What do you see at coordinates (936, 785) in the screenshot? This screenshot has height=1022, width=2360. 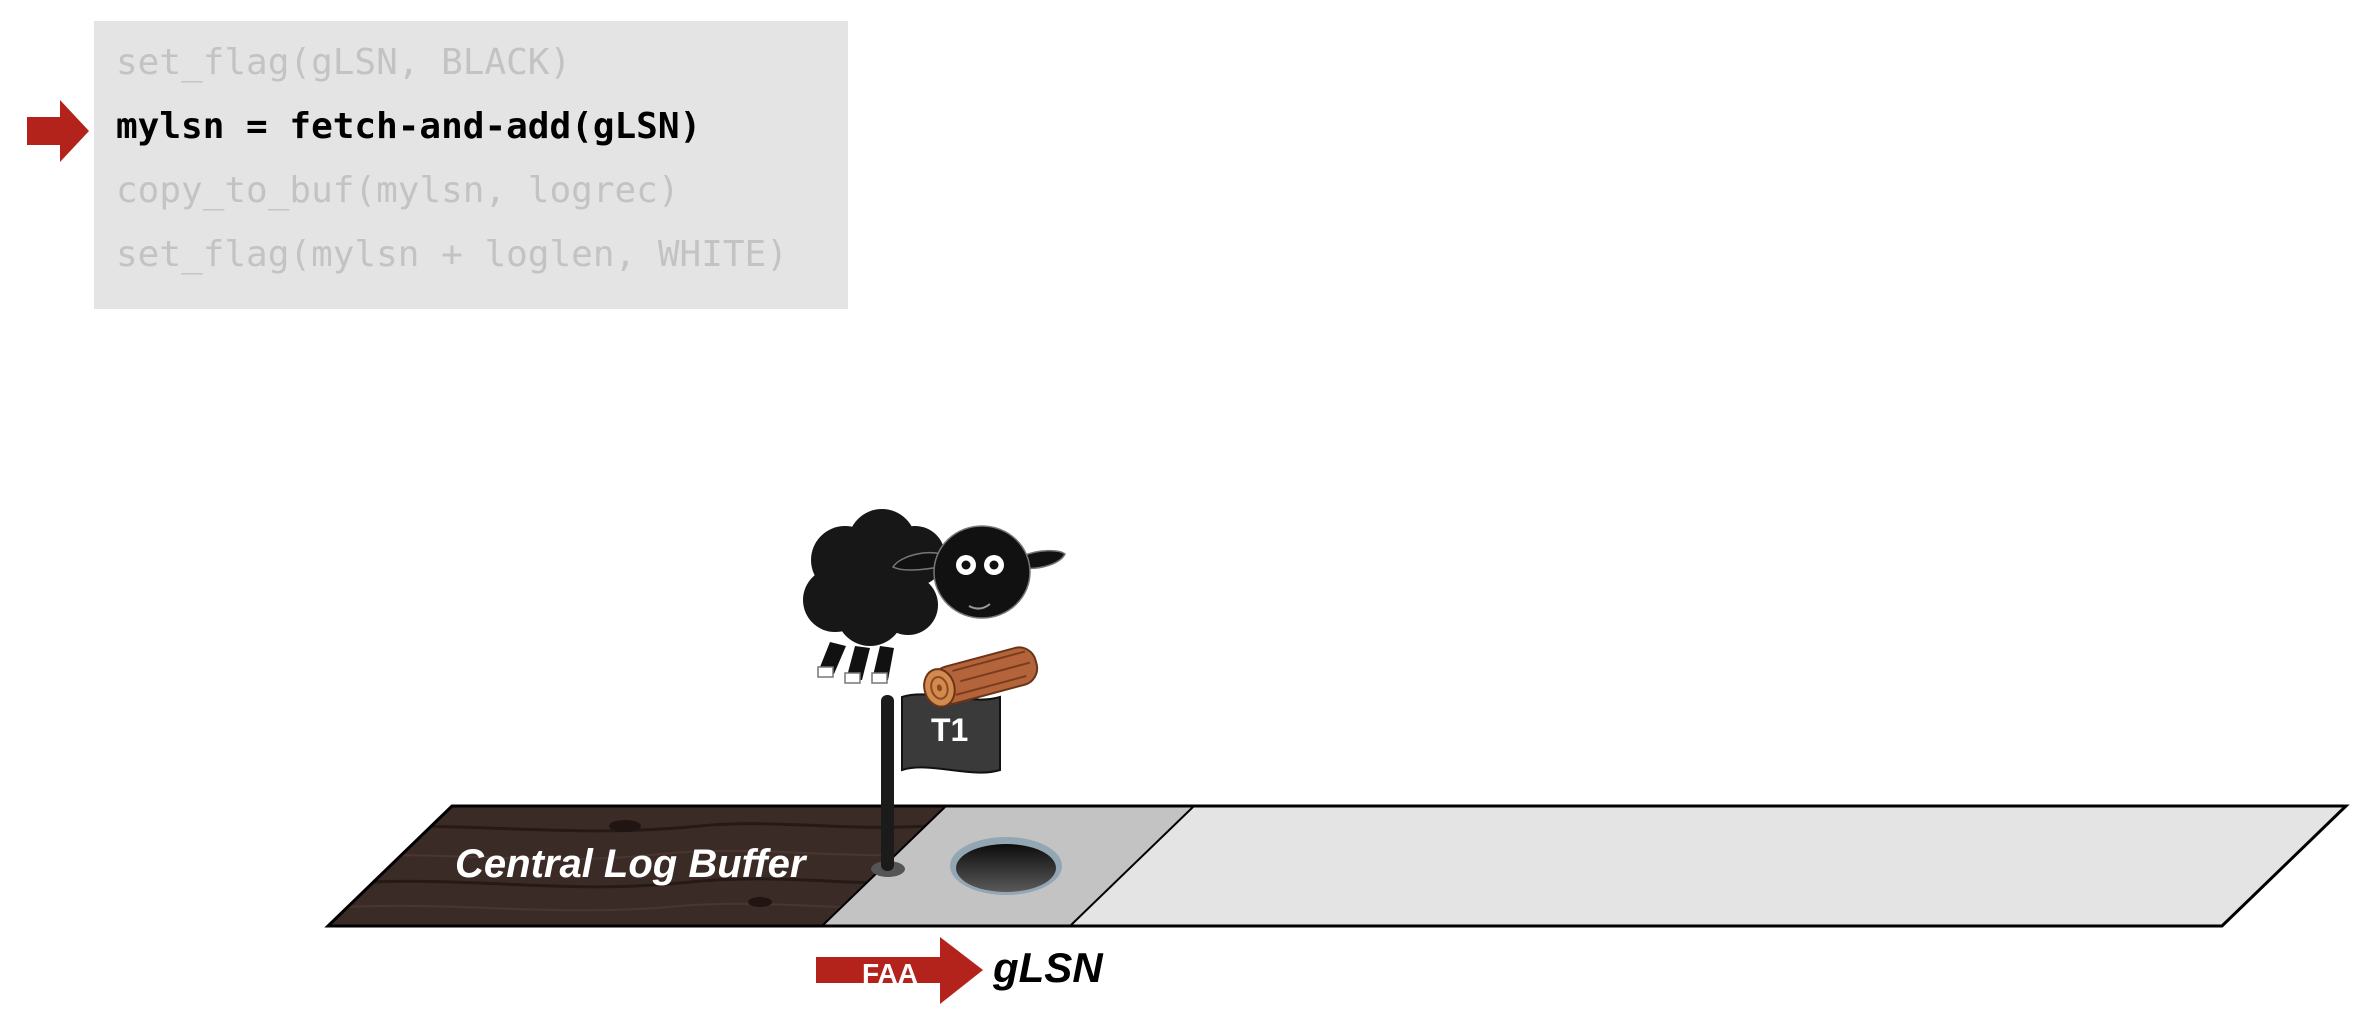 I see `flag-icon` at bounding box center [936, 785].